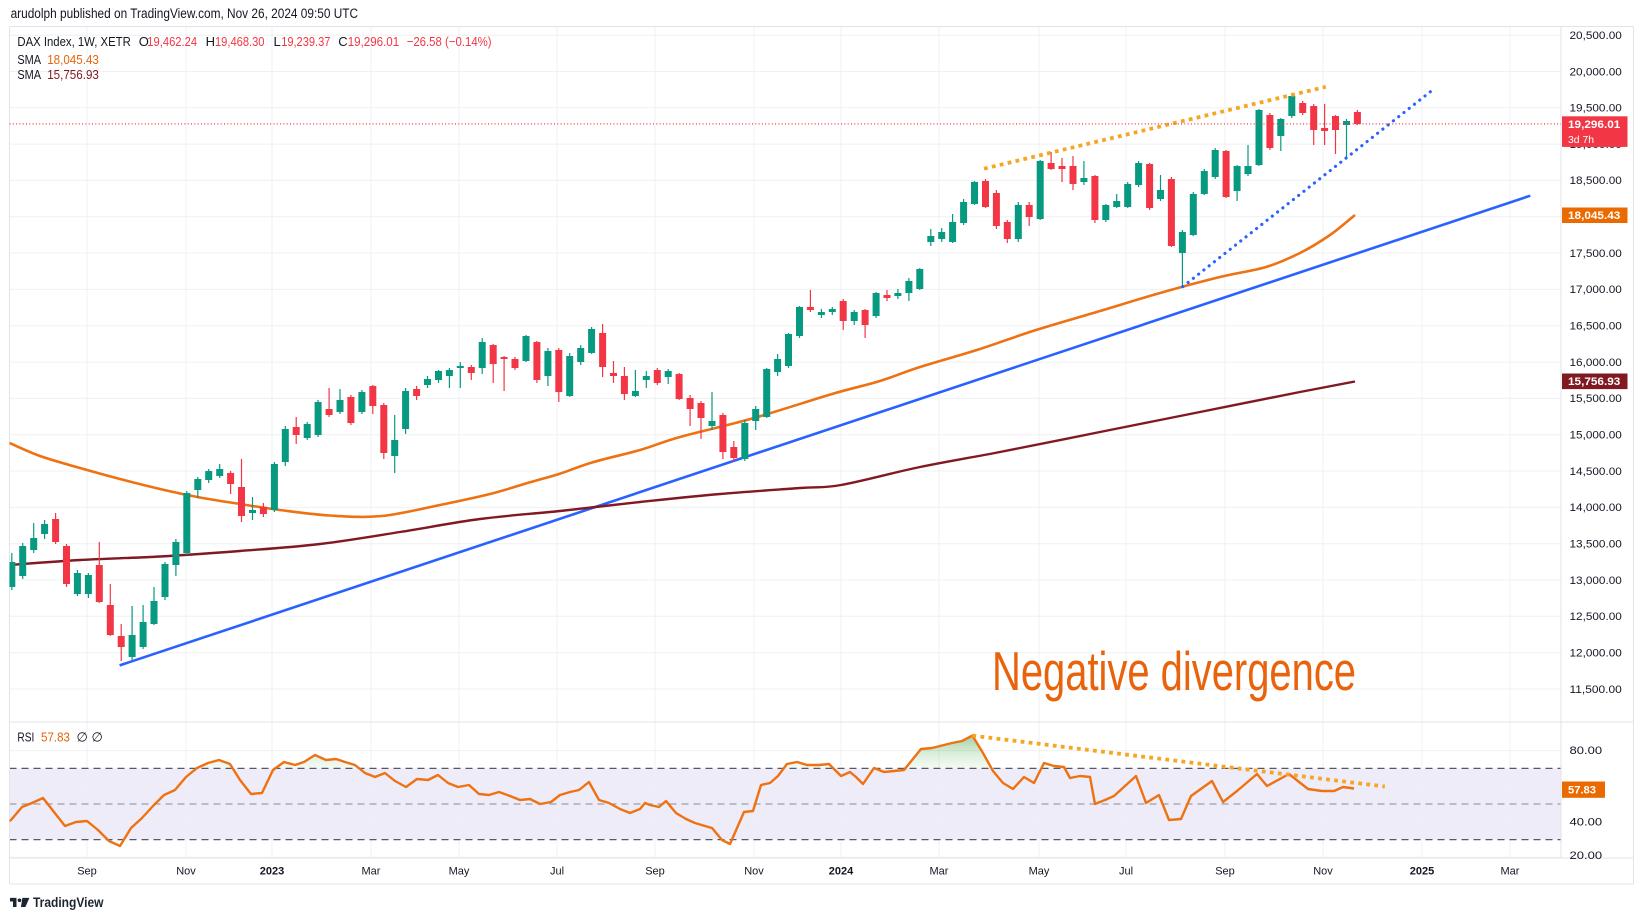 The height and width of the screenshot is (921, 1643). I want to click on svg-text: 12,500.00, so click(1596, 617).